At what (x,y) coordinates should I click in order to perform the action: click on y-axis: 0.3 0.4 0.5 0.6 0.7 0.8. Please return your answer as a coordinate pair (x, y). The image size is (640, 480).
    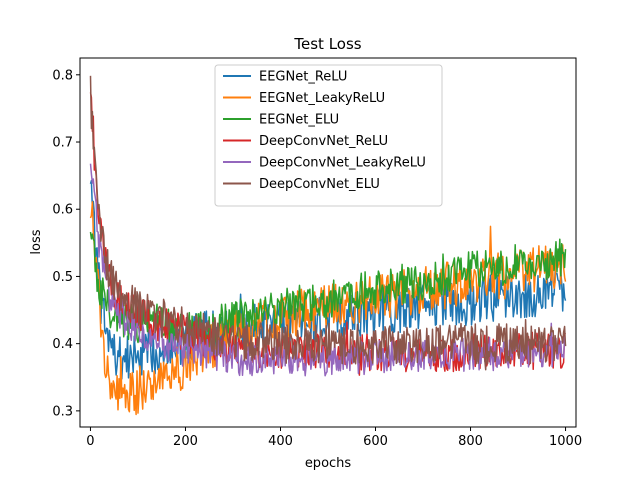
    Looking at the image, I should click on (66, 243).